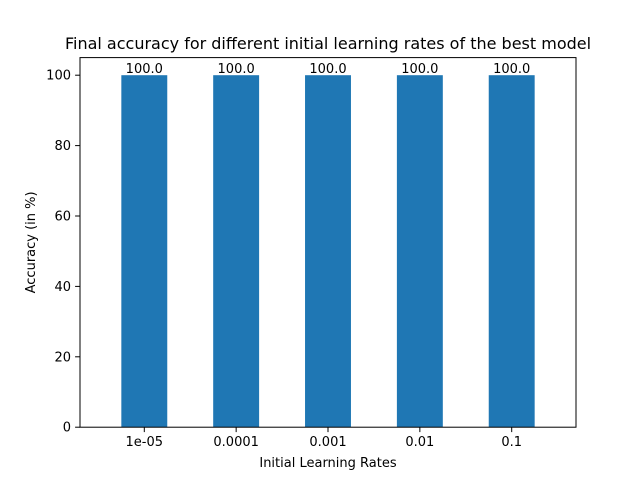 The width and height of the screenshot is (640, 484). What do you see at coordinates (327, 442) in the screenshot?
I see `x-tick-label: 0.001` at bounding box center [327, 442].